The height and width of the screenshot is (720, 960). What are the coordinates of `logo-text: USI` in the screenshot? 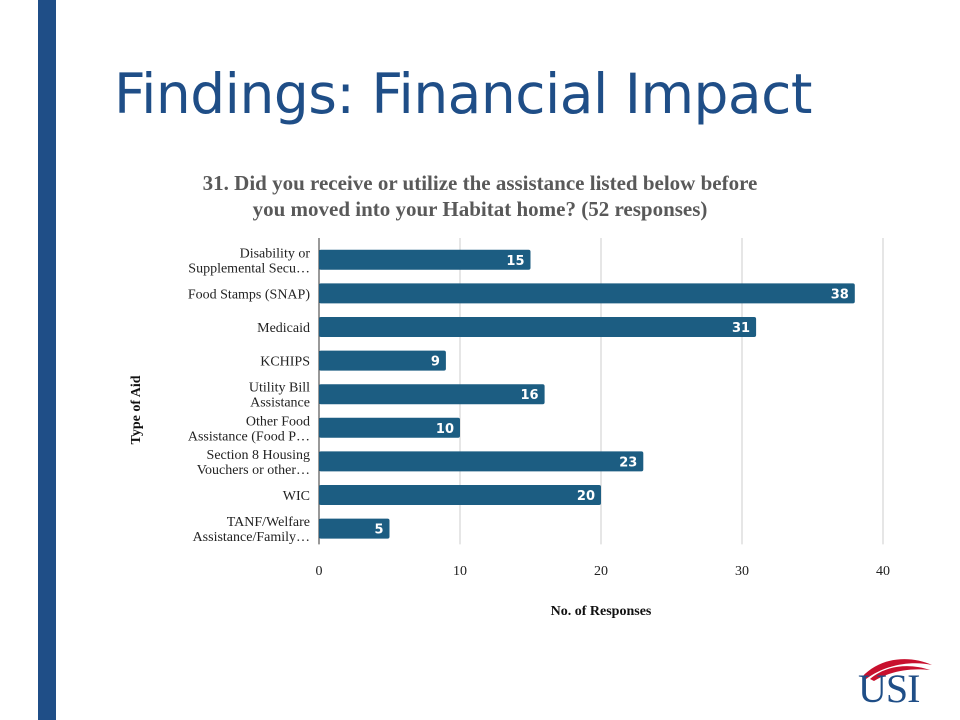 It's located at (889, 688).